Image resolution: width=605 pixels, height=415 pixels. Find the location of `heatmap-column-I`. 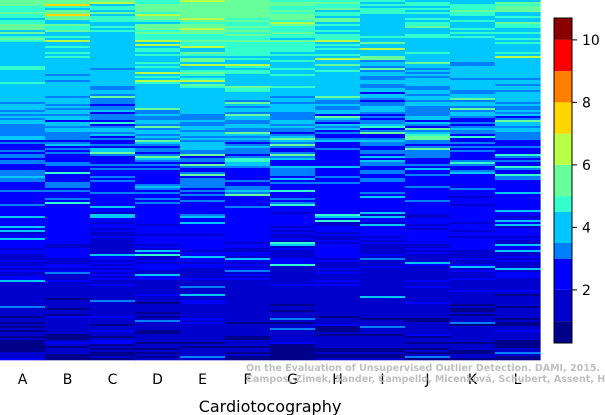

heatmap-column-I is located at coordinates (383, 180).